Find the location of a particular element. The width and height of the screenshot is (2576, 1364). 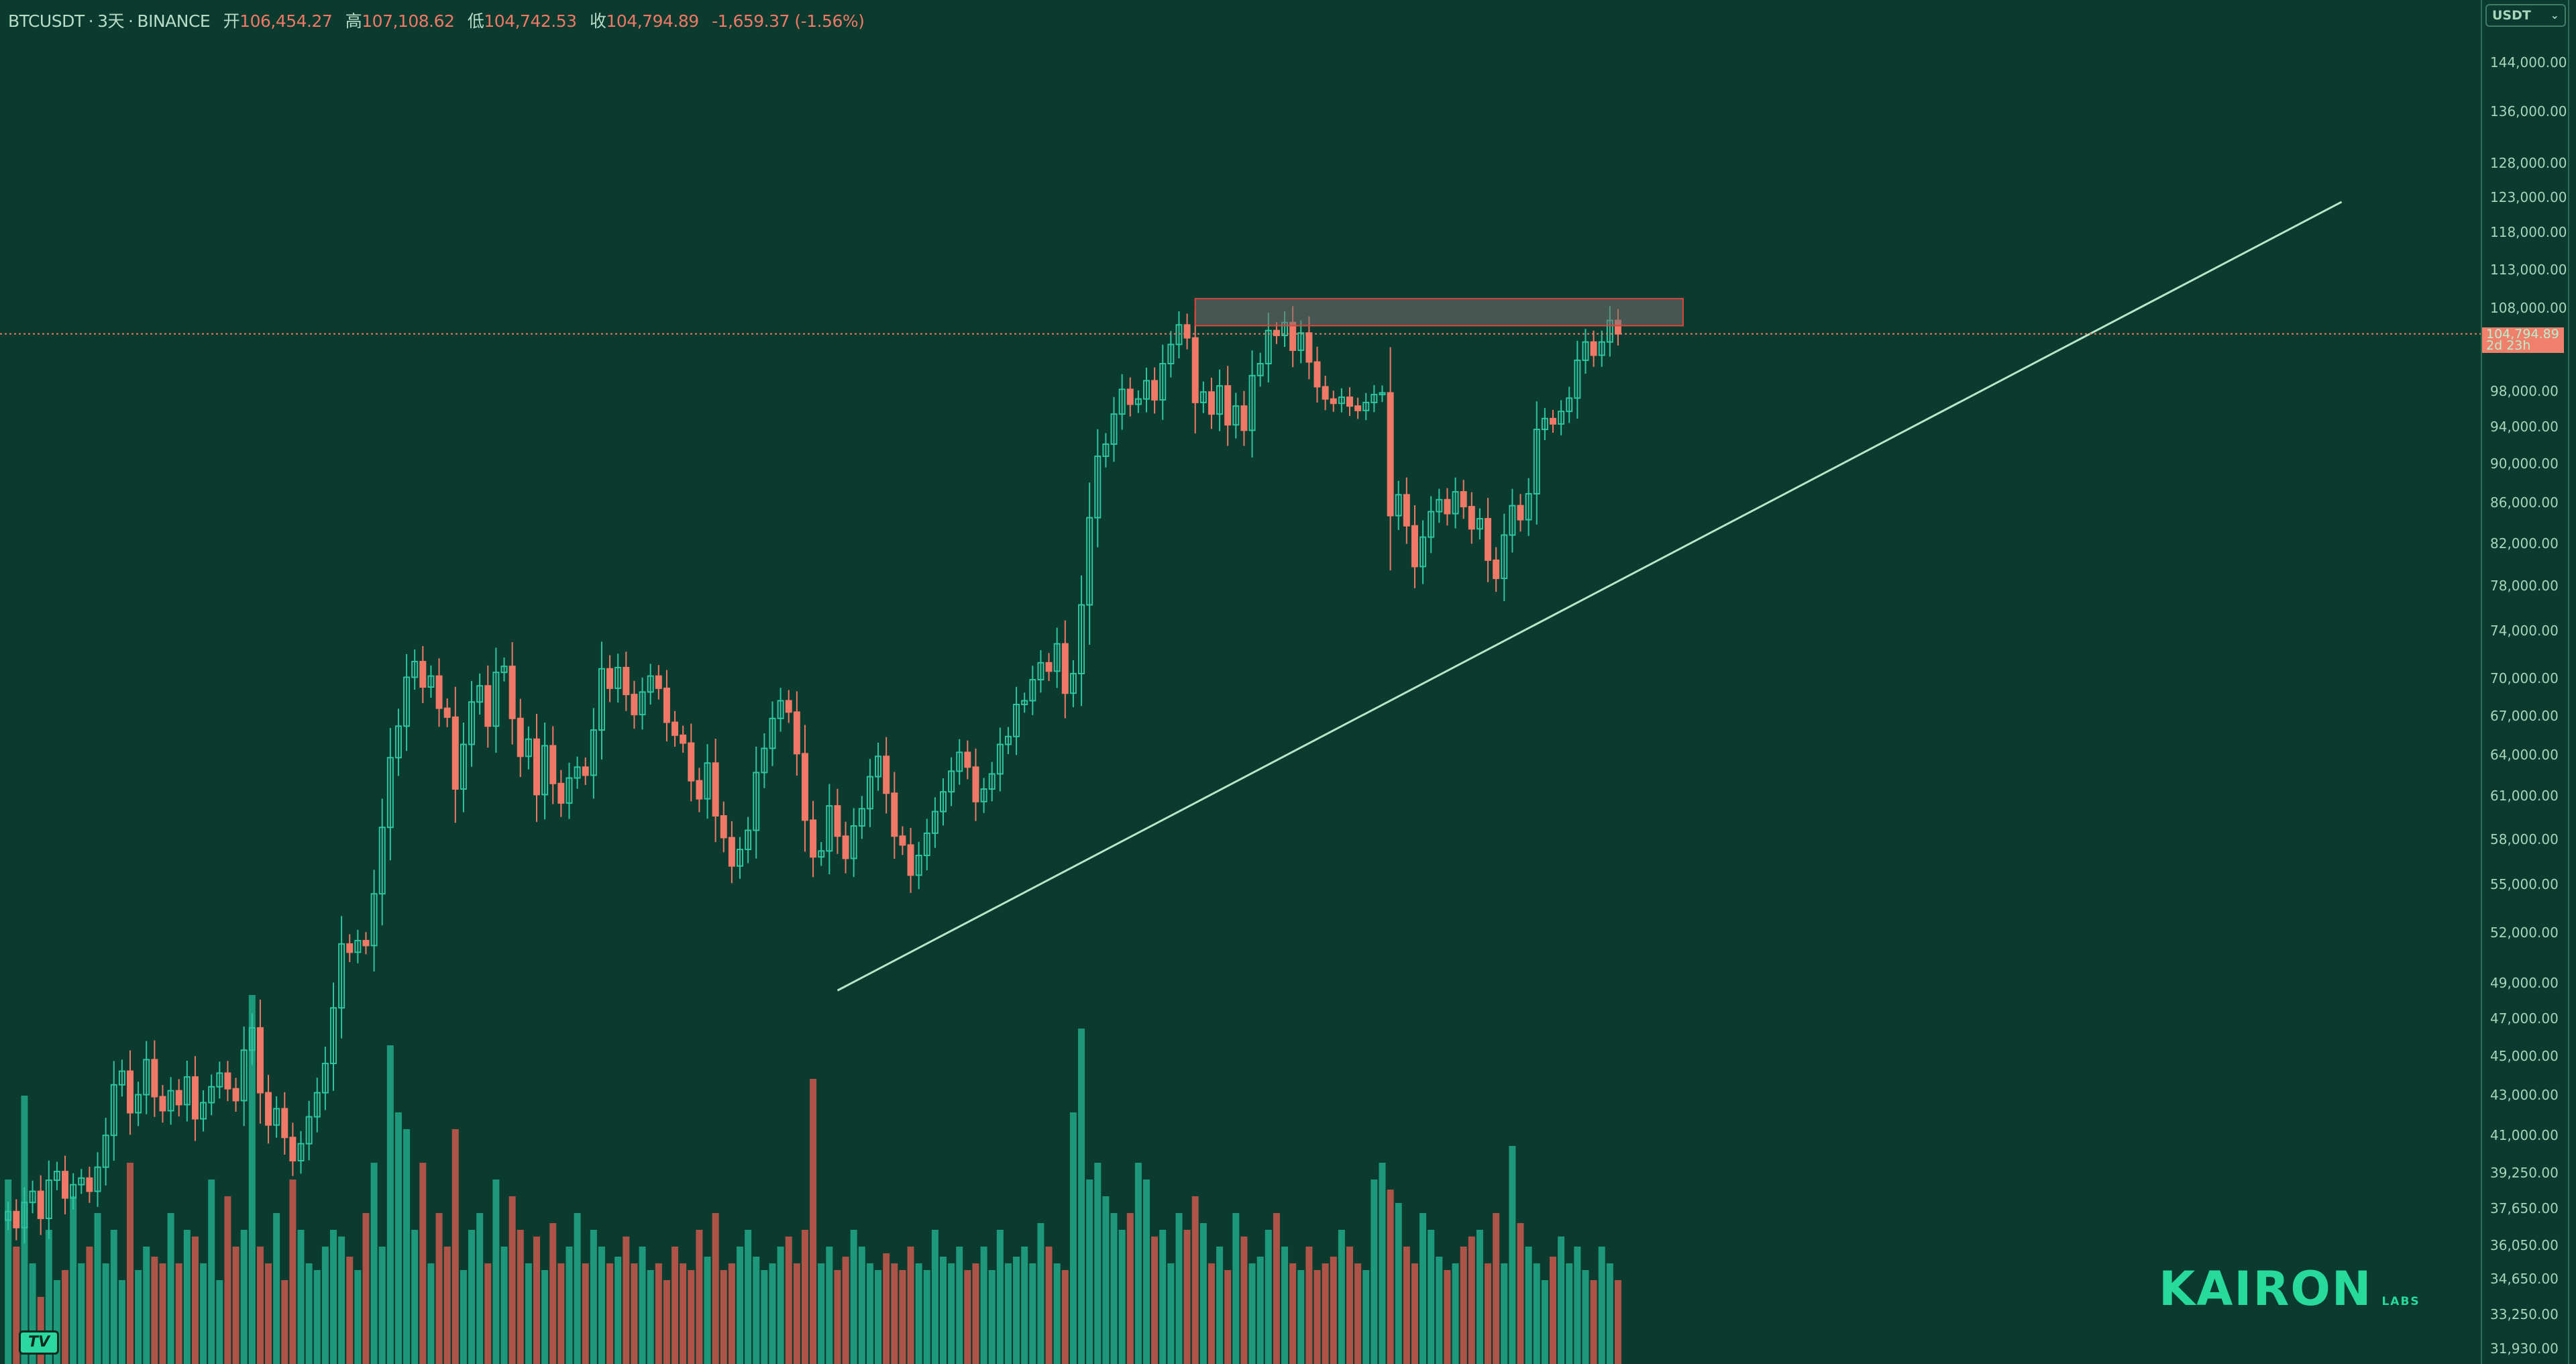

price-tick: 90,000.00 is located at coordinates (2524, 464).